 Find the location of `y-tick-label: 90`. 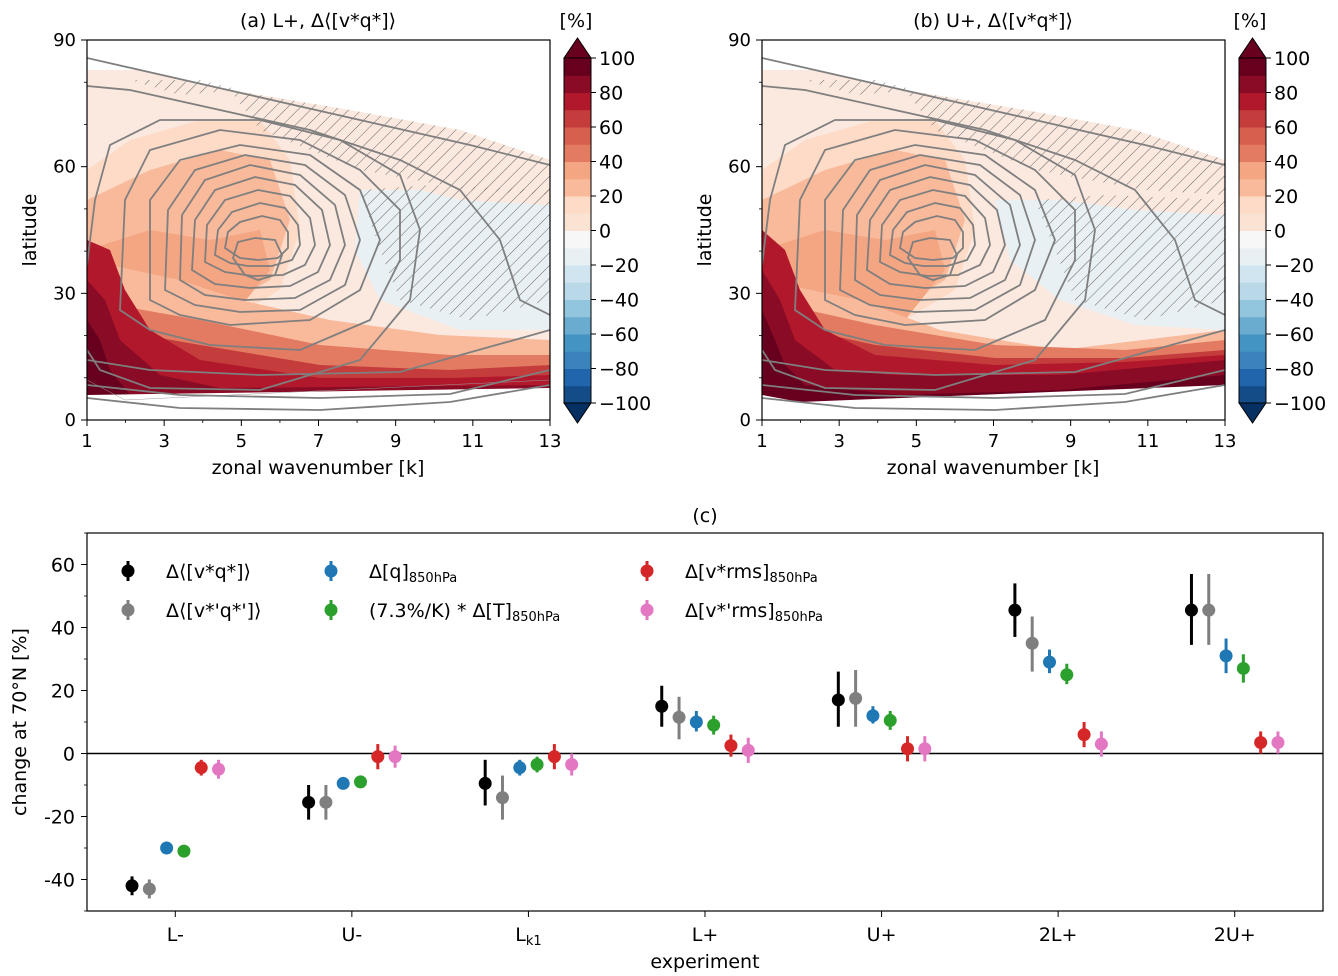

y-tick-label: 90 is located at coordinates (739, 40).